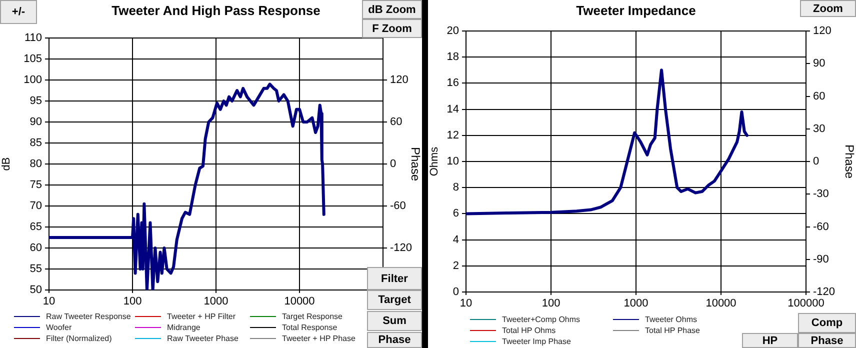 The width and height of the screenshot is (856, 348). What do you see at coordinates (455, 240) in the screenshot?
I see `y-tick-label: 4` at bounding box center [455, 240].